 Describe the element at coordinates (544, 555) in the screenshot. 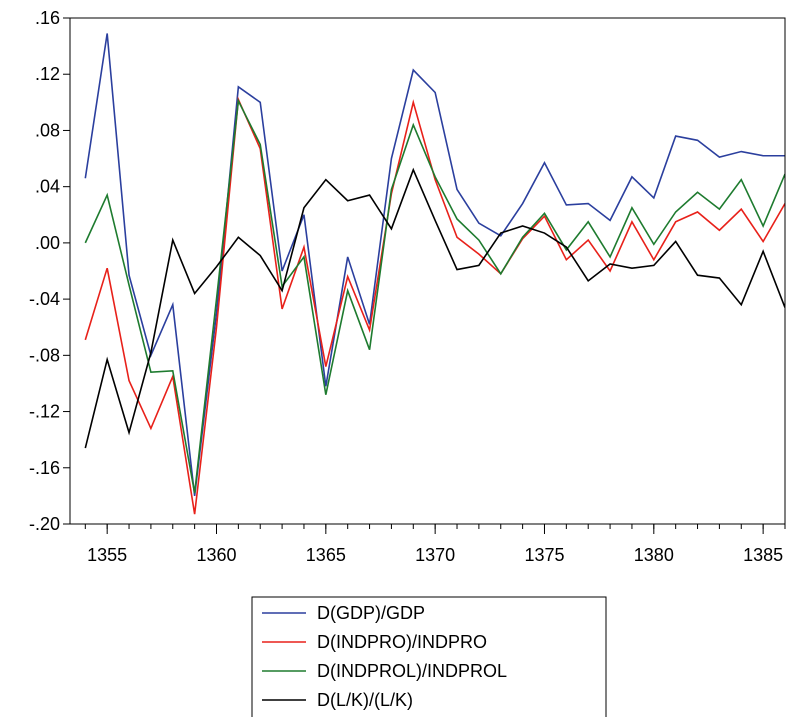

I see `x-tick-label: 1375` at that location.